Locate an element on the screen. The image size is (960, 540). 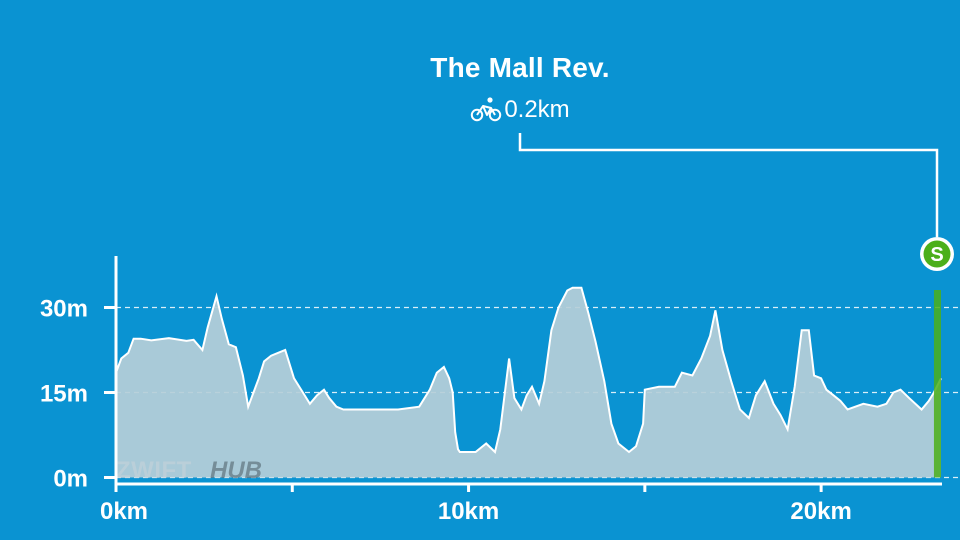
y-tick-label-0: 0m is located at coordinates (70, 479).